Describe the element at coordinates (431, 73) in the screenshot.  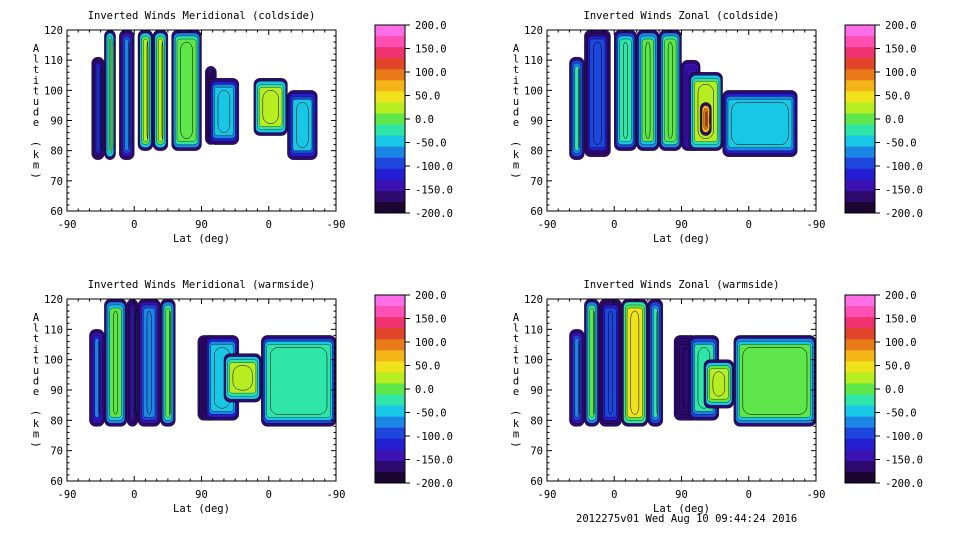
I see `colorbar-tick-label: 100.0` at that location.